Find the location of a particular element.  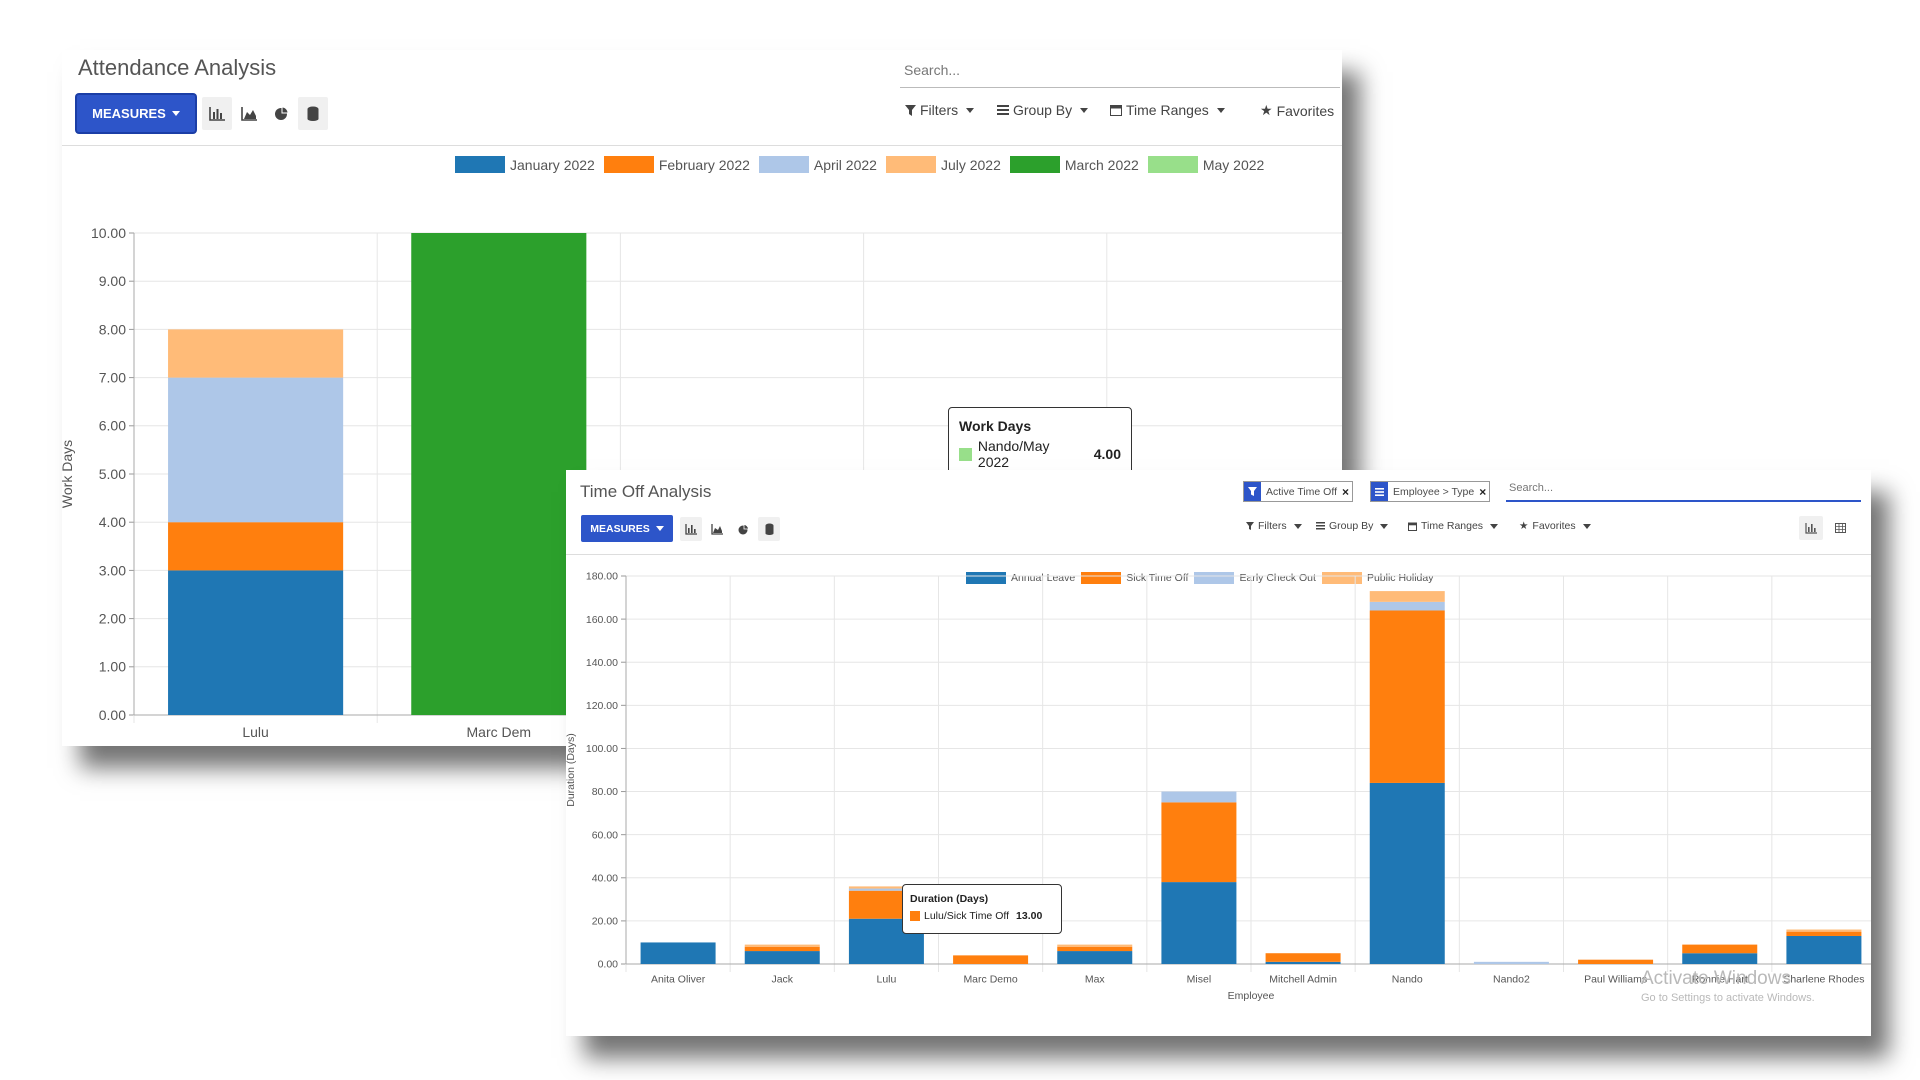

facet-label: Active Time Off is located at coordinates (1301, 491).